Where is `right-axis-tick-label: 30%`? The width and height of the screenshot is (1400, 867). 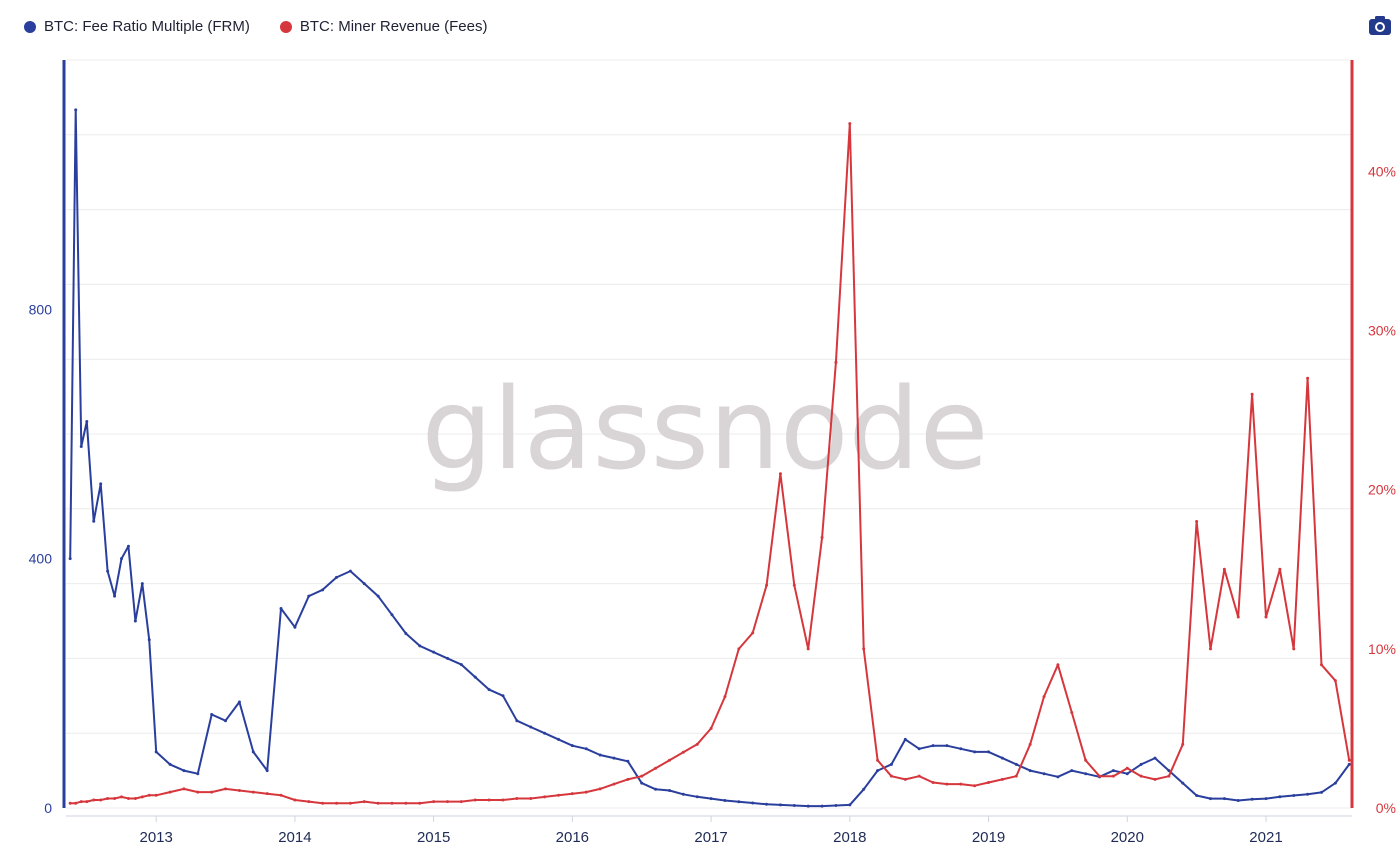 right-axis-tick-label: 30% is located at coordinates (1382, 331).